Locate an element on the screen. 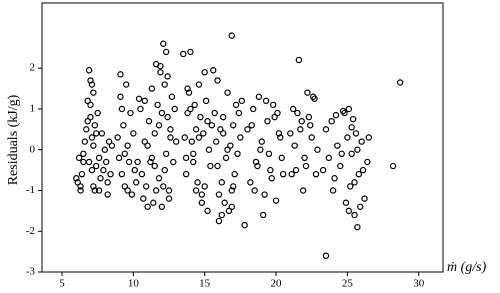 The width and height of the screenshot is (500, 293). y-tick-label: 1 is located at coordinates (33, 109).